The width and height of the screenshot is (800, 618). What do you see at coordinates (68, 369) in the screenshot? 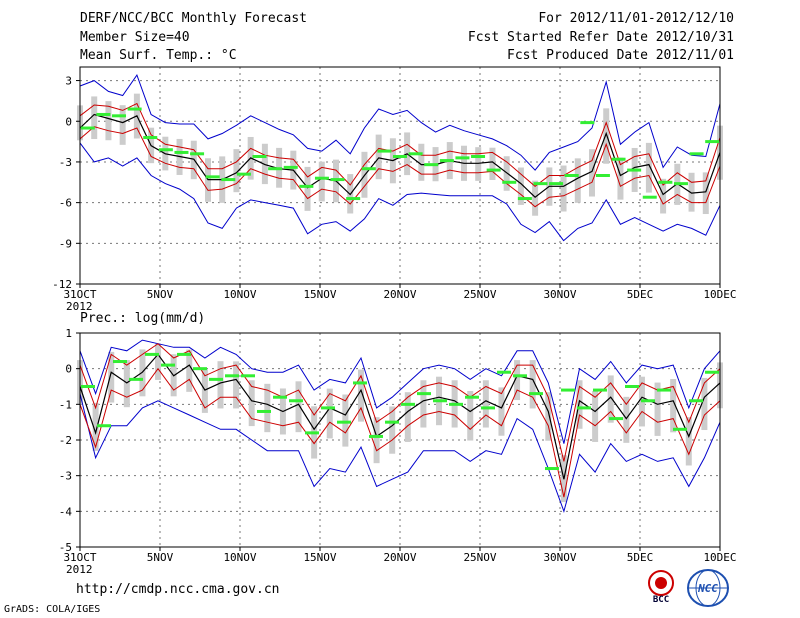
I see `y-tick-label: 0` at bounding box center [68, 369].